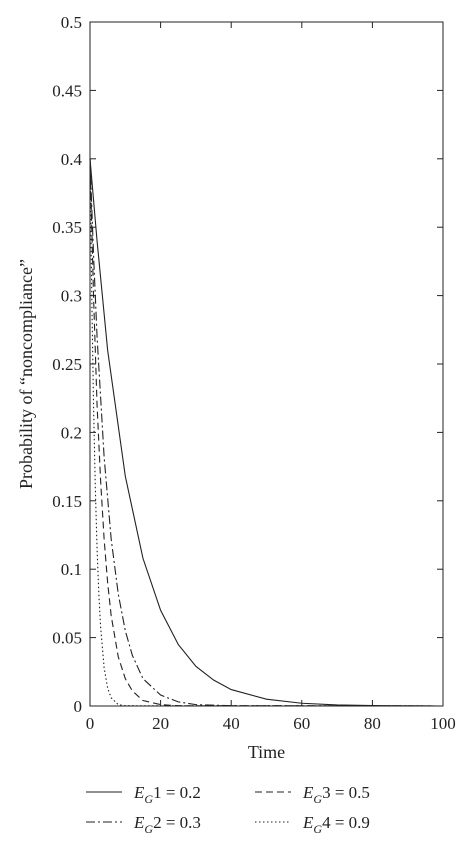  I want to click on y-tick-label: 0.15, so click(67, 501).